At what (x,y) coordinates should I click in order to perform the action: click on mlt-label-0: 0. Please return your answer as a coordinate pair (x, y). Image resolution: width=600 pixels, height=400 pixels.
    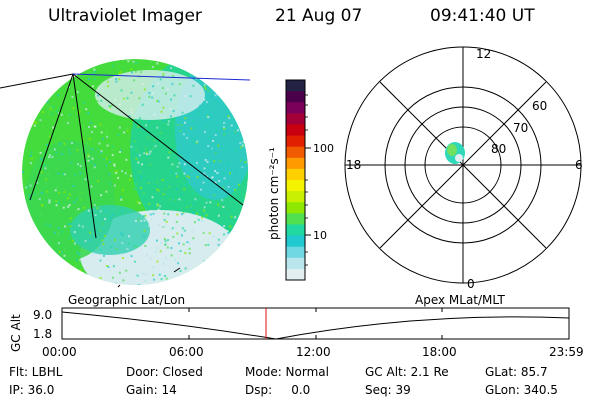
    Looking at the image, I should click on (471, 284).